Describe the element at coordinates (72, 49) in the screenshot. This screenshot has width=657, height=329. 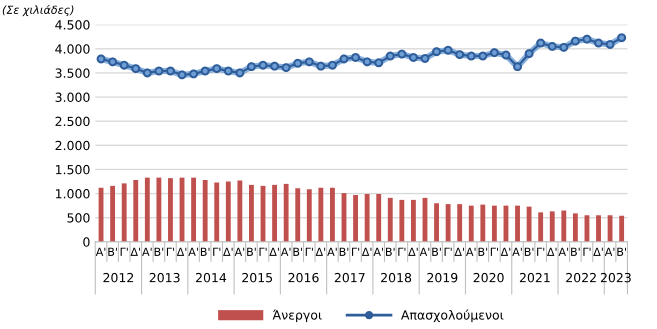
I see `y-tick-label: 4.000` at that location.